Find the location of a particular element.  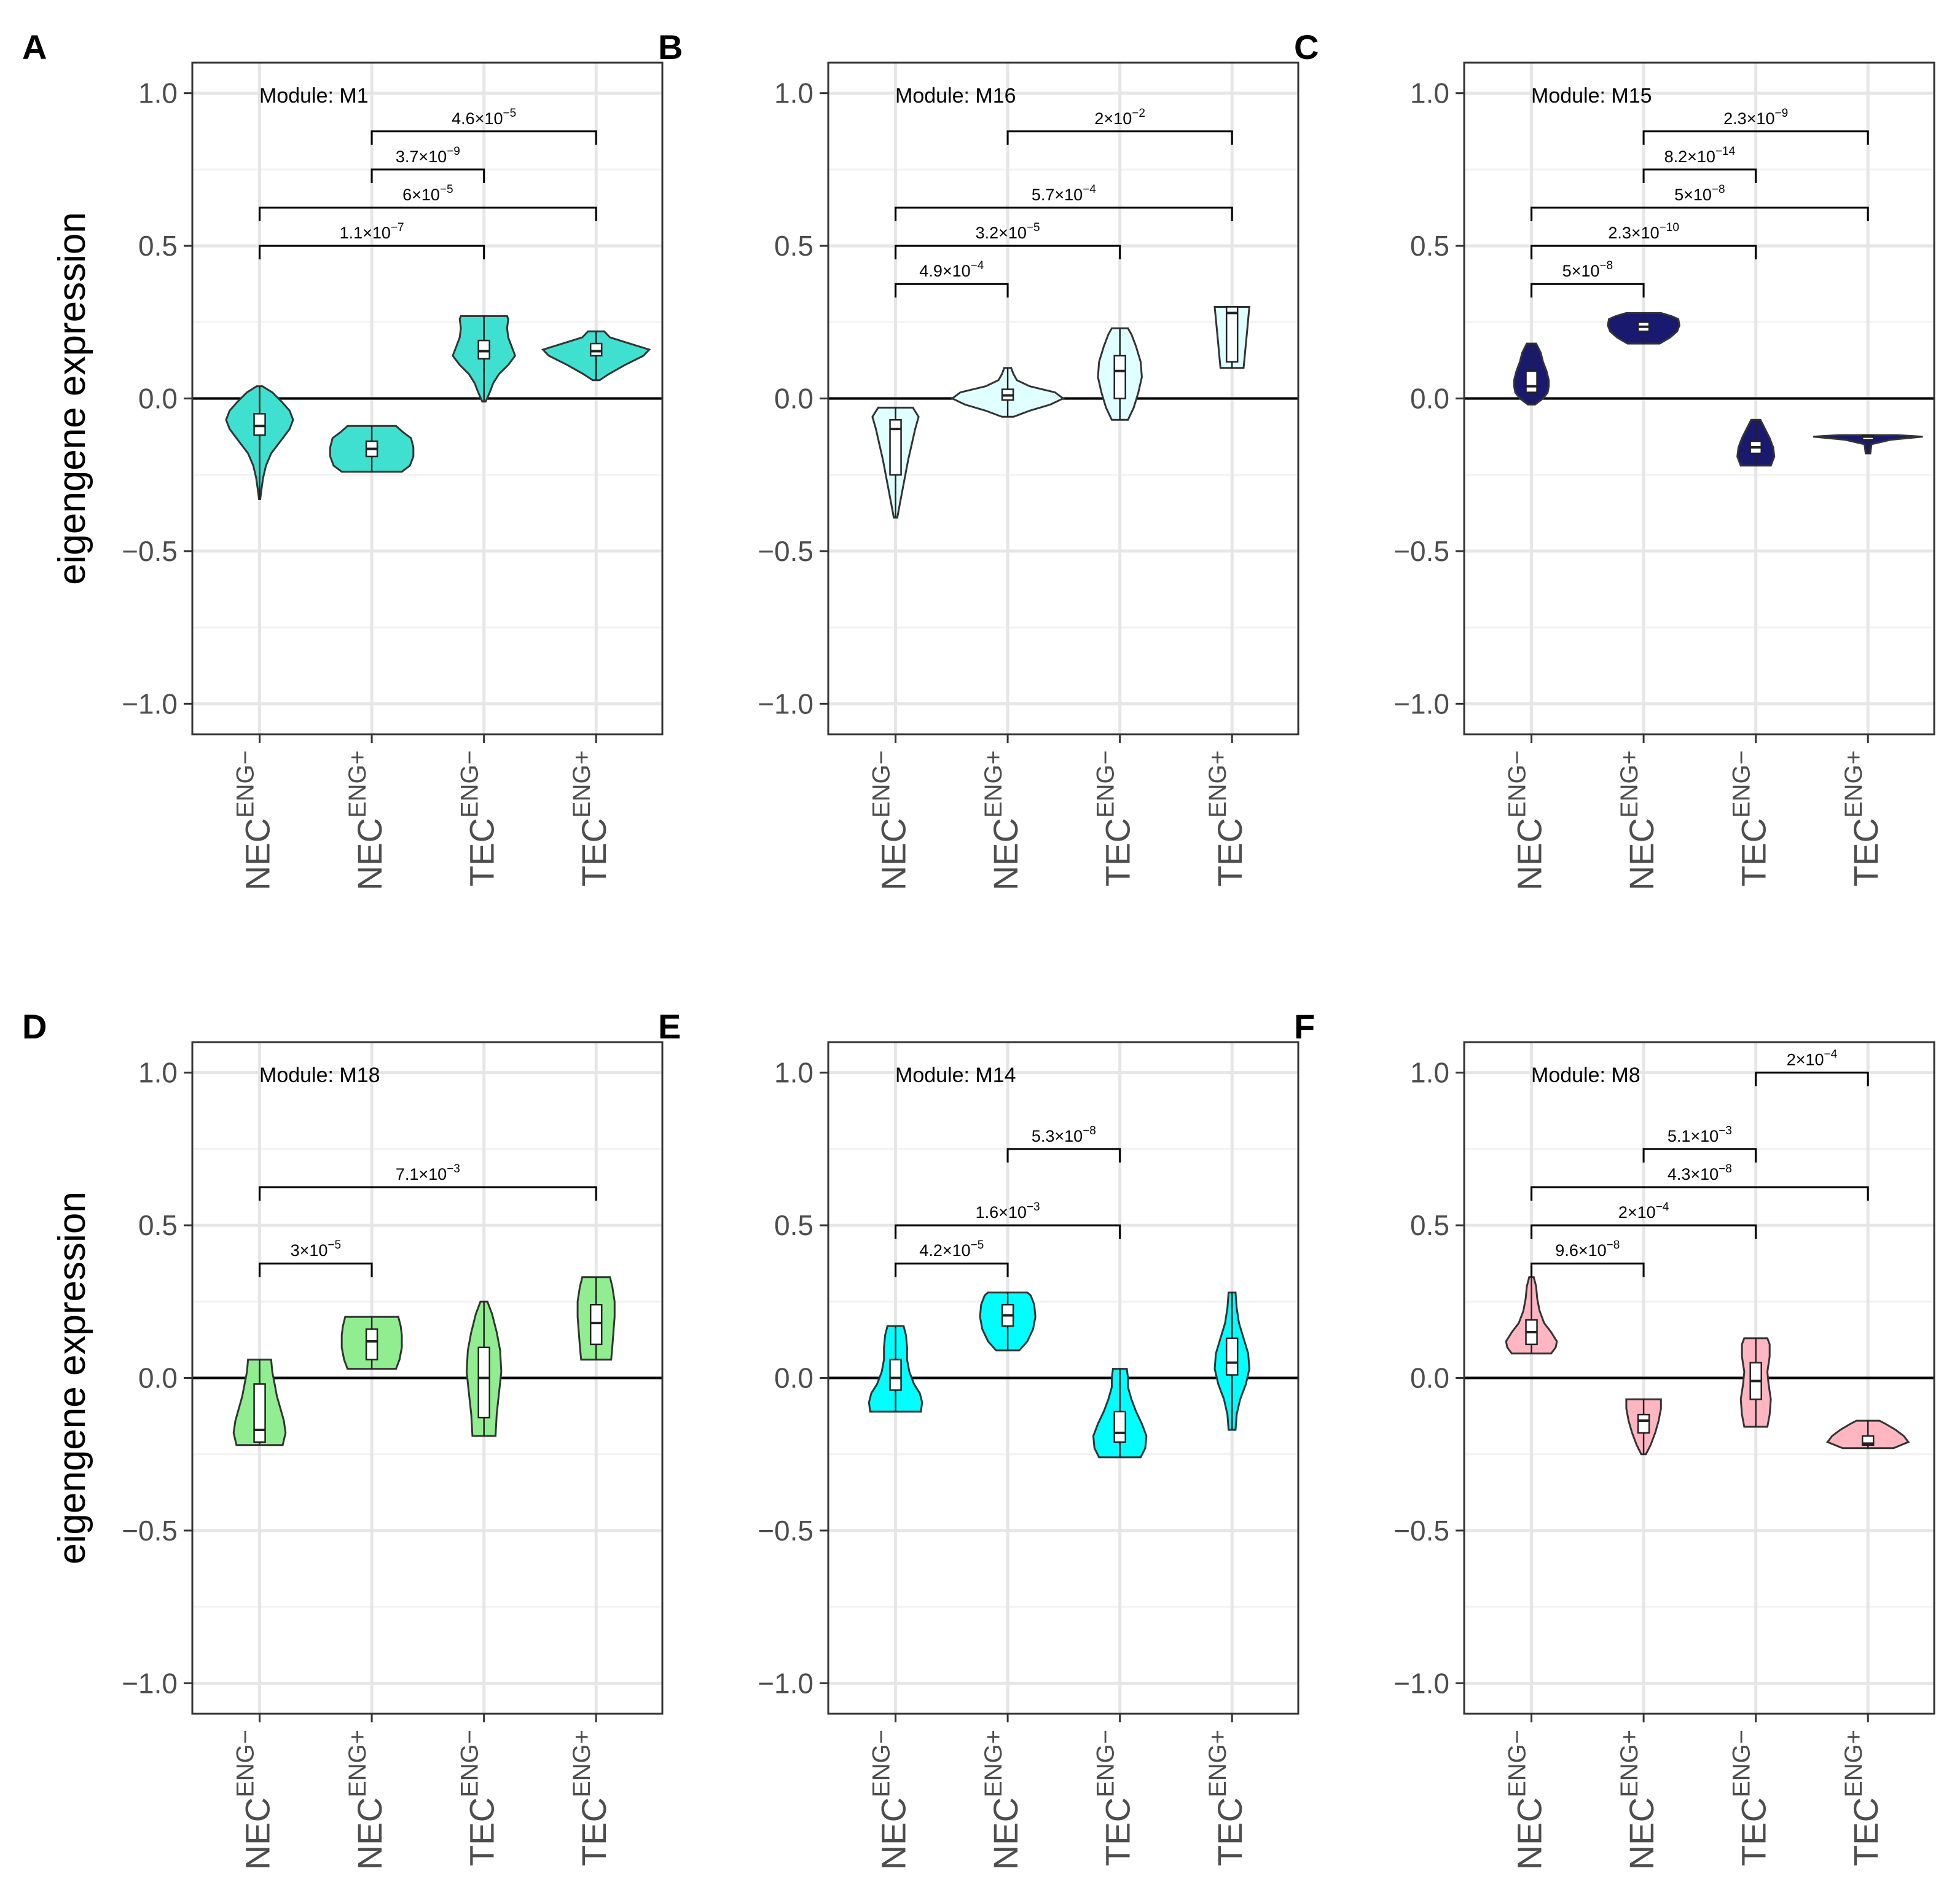

p-value-label: 2.3×10⁻⁹ is located at coordinates (1755, 118).